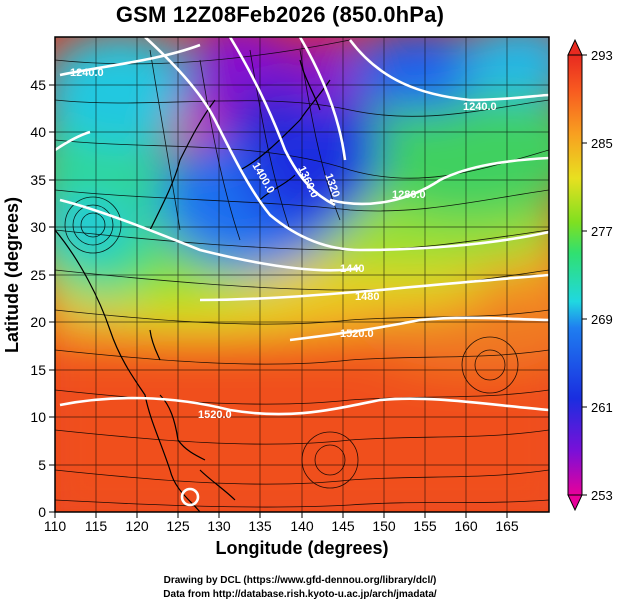 This screenshot has height=605, width=619. I want to click on contour-label: 1440, so click(352, 269).